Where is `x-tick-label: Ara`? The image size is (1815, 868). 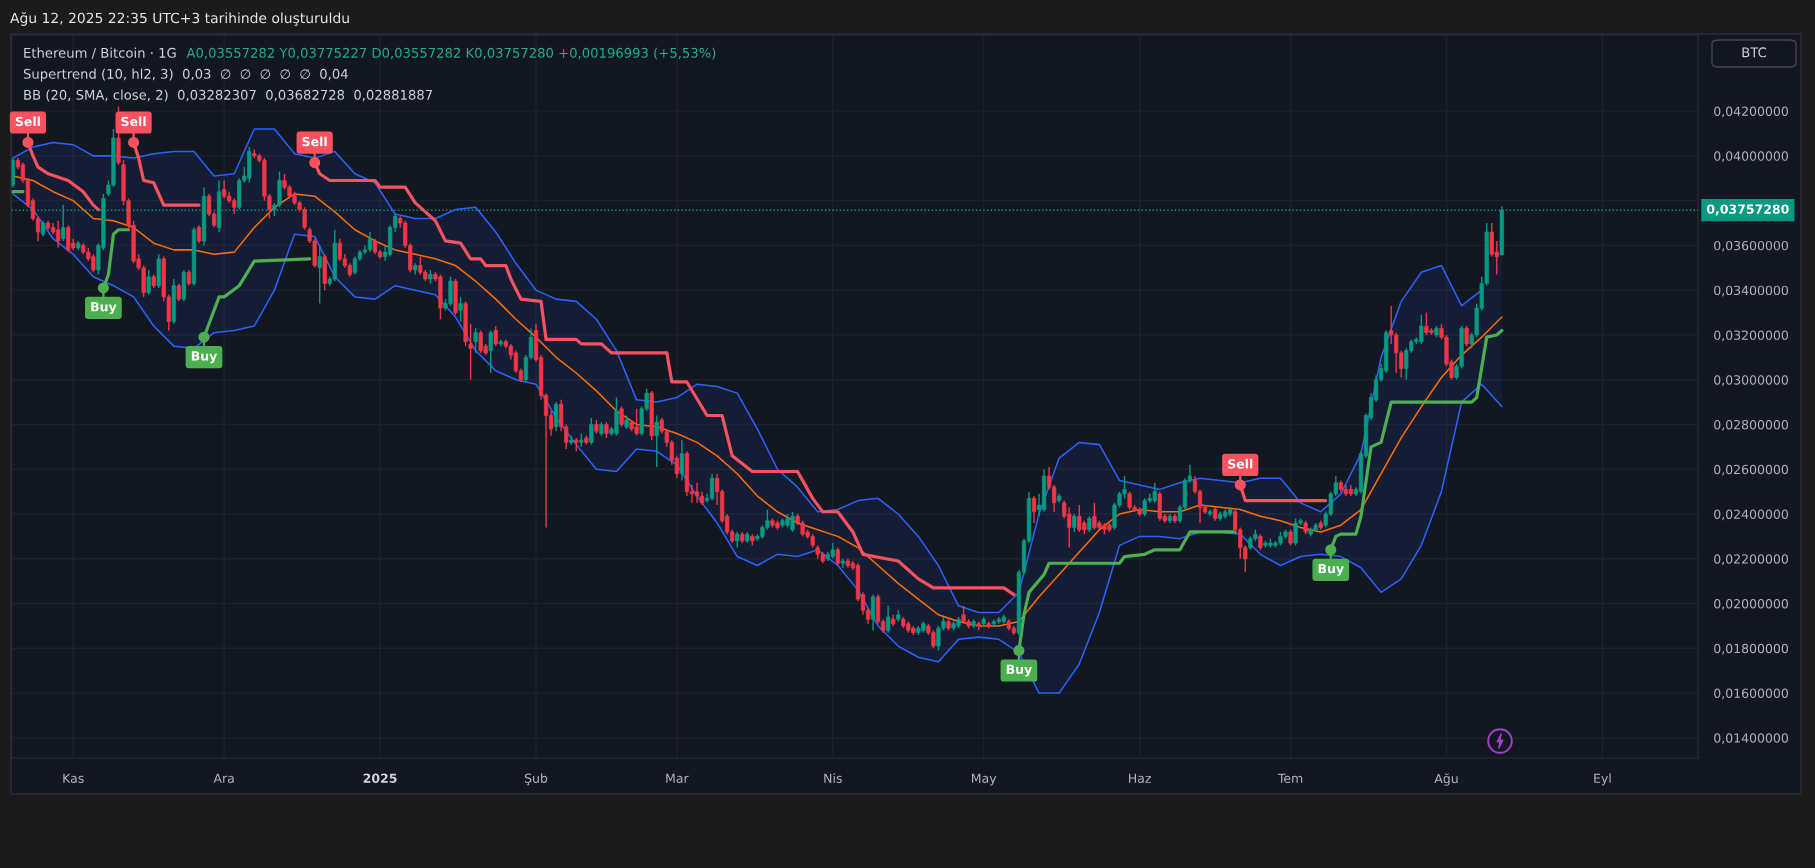
x-tick-label: Ara is located at coordinates (223, 778).